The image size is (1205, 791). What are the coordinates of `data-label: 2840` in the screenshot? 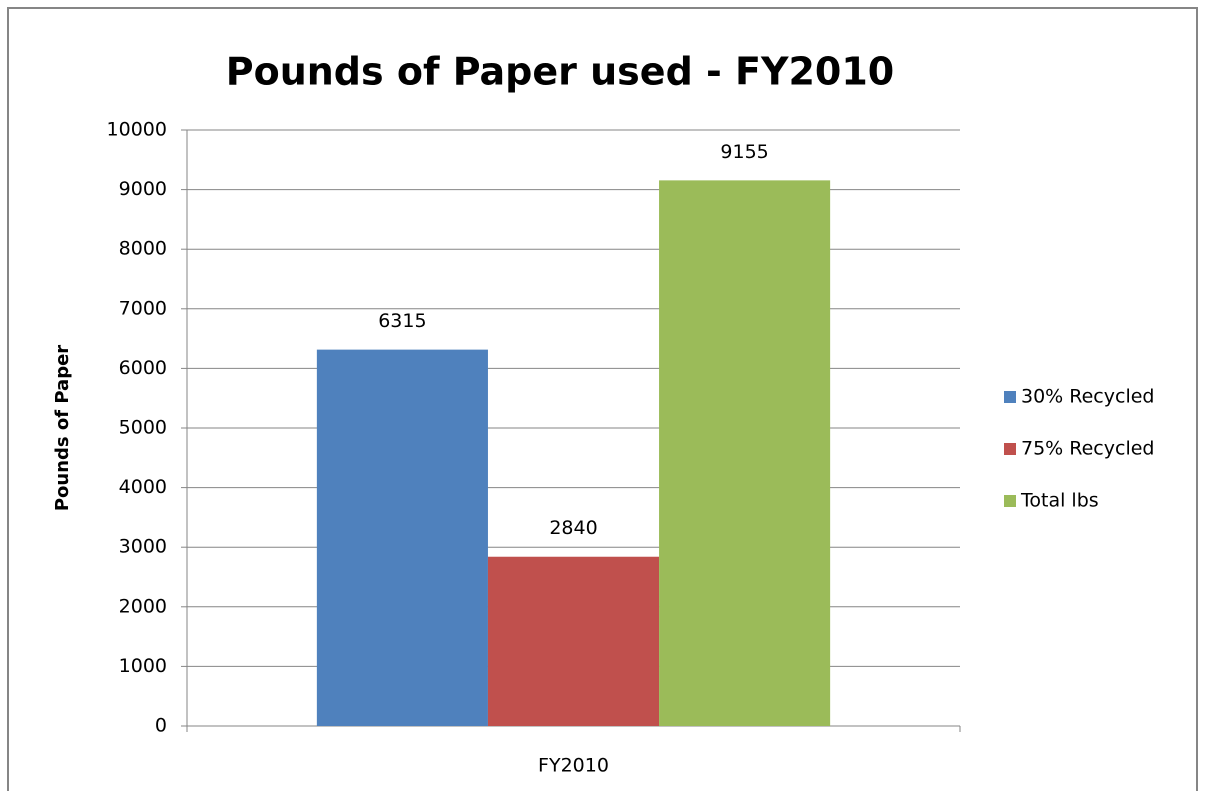 It's located at (573, 528).